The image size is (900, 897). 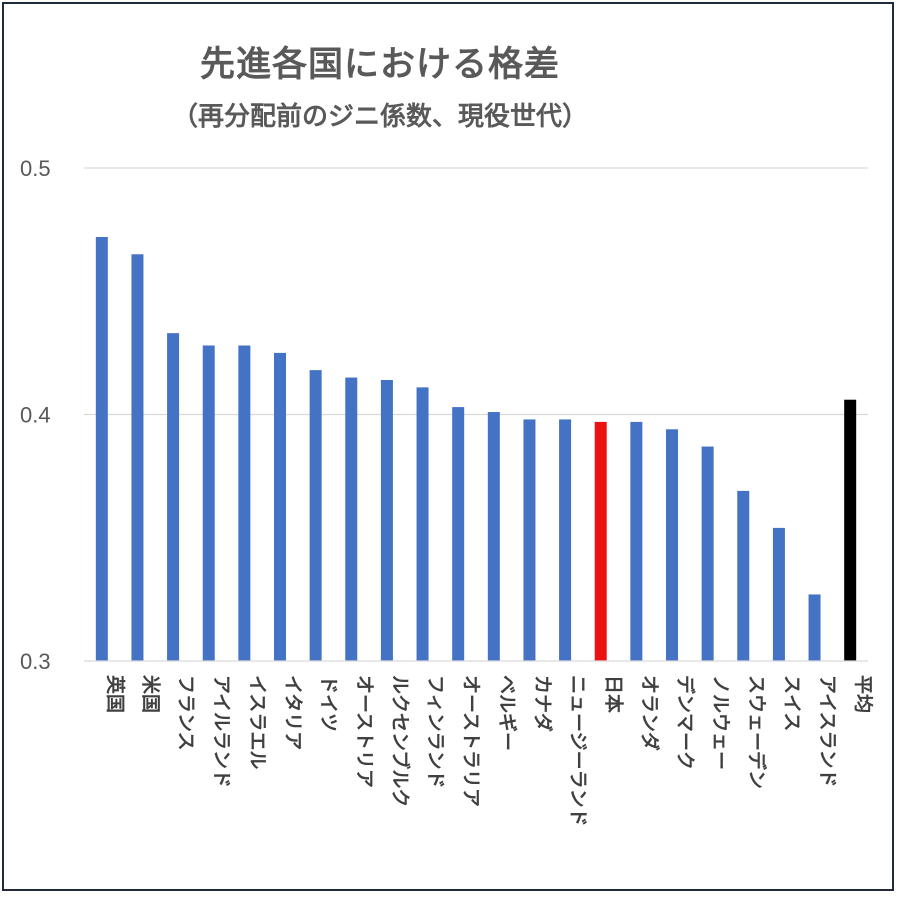 What do you see at coordinates (293, 712) in the screenshot?
I see `x-tick-label: イタリア` at bounding box center [293, 712].